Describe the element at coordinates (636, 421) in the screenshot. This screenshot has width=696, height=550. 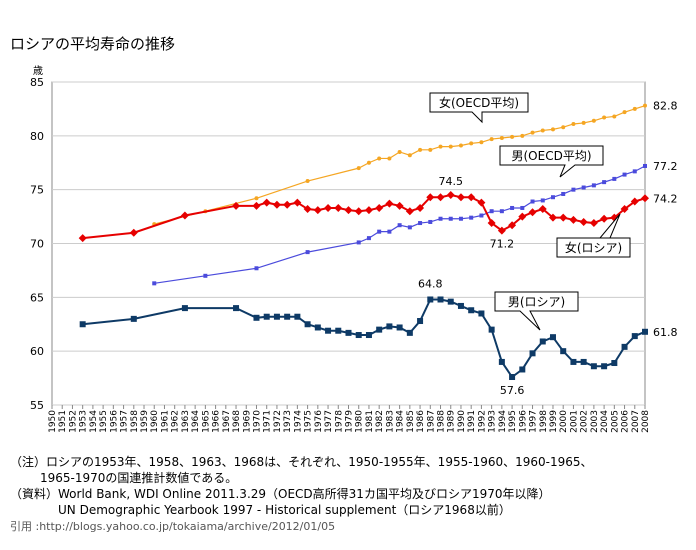
I see `x-tick-label: 2007` at that location.